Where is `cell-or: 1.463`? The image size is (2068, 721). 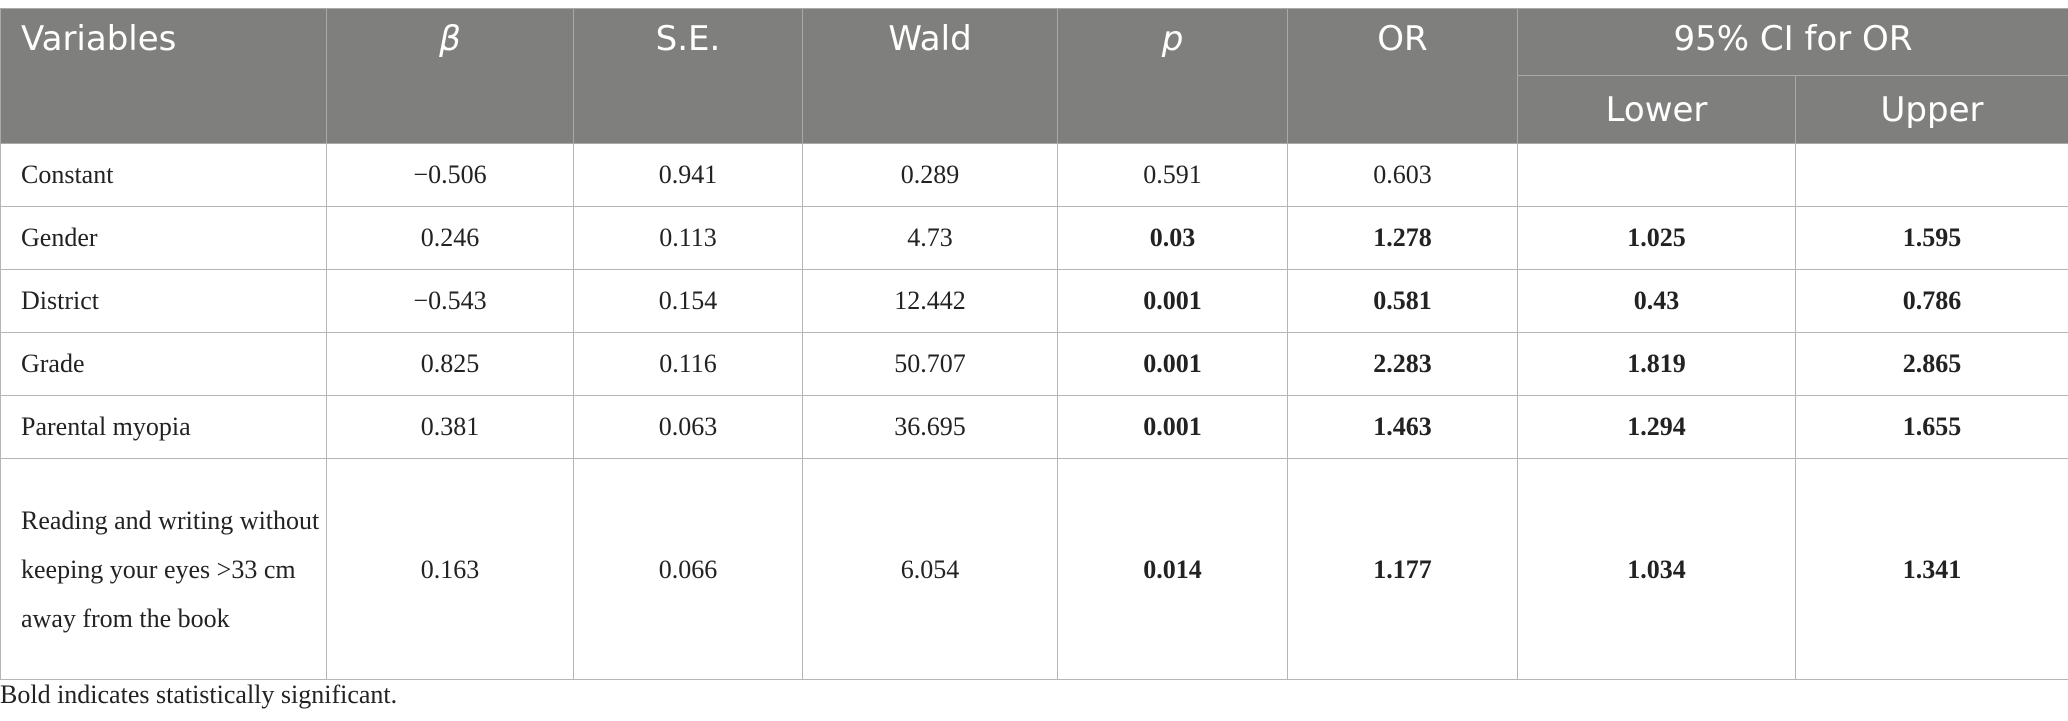 cell-or: 1.463 is located at coordinates (1402, 427).